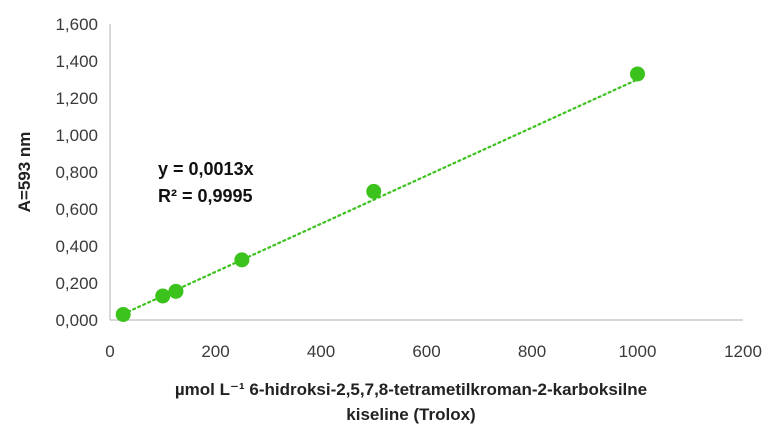  What do you see at coordinates (76, 98) in the screenshot?
I see `y-tick-label: 1,200` at bounding box center [76, 98].